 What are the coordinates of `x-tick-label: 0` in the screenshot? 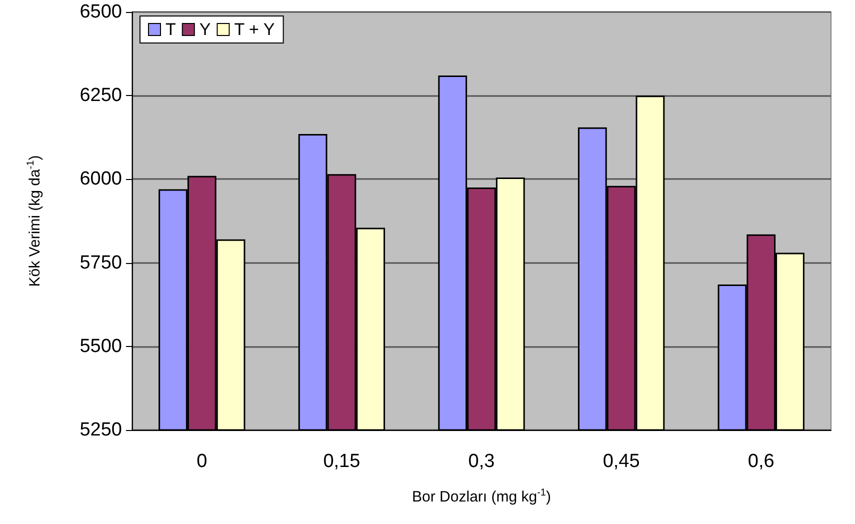 It's located at (202, 461).